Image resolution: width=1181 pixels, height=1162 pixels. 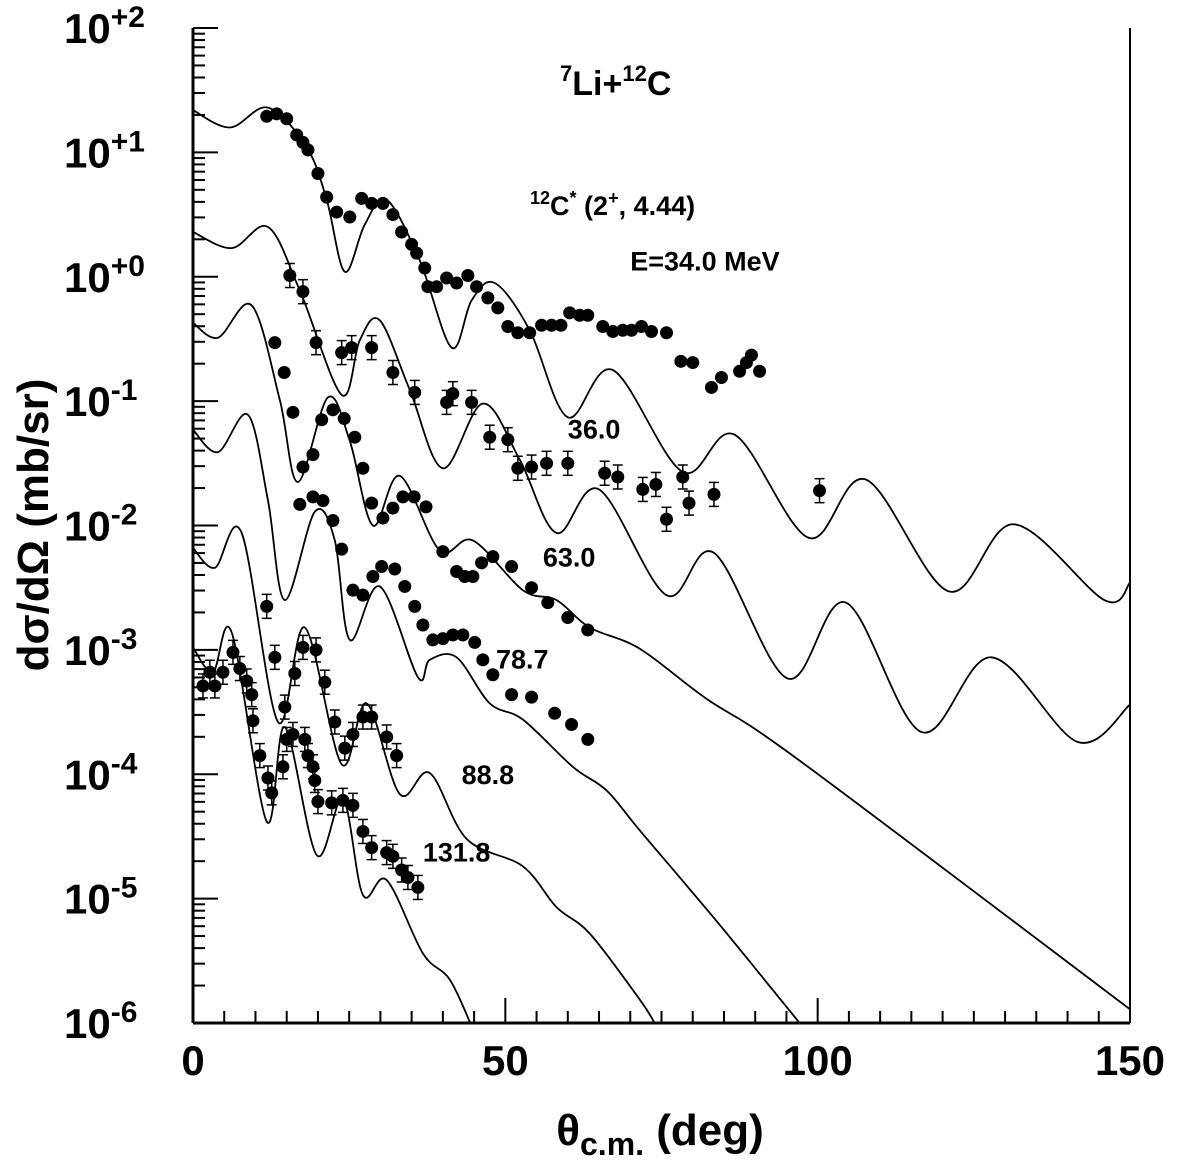 What do you see at coordinates (100, 524) in the screenshot?
I see `y-tick-label: 10⁻²` at bounding box center [100, 524].